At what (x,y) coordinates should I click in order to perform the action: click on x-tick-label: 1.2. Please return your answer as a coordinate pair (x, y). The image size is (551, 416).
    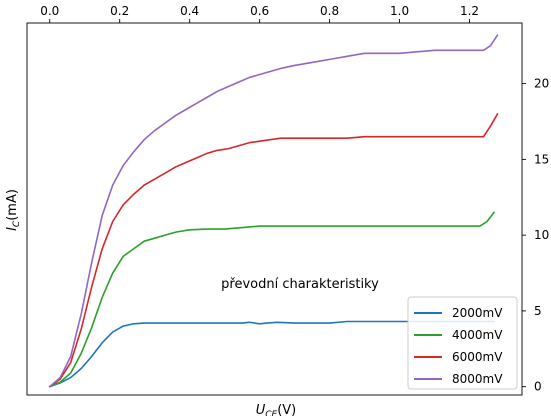
    Looking at the image, I should click on (469, 11).